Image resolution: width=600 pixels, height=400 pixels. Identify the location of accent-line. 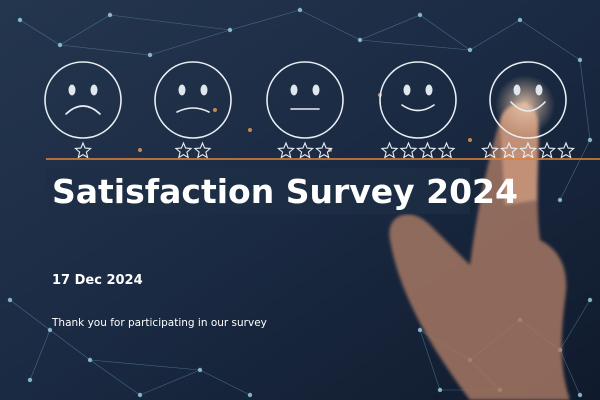
(323, 159).